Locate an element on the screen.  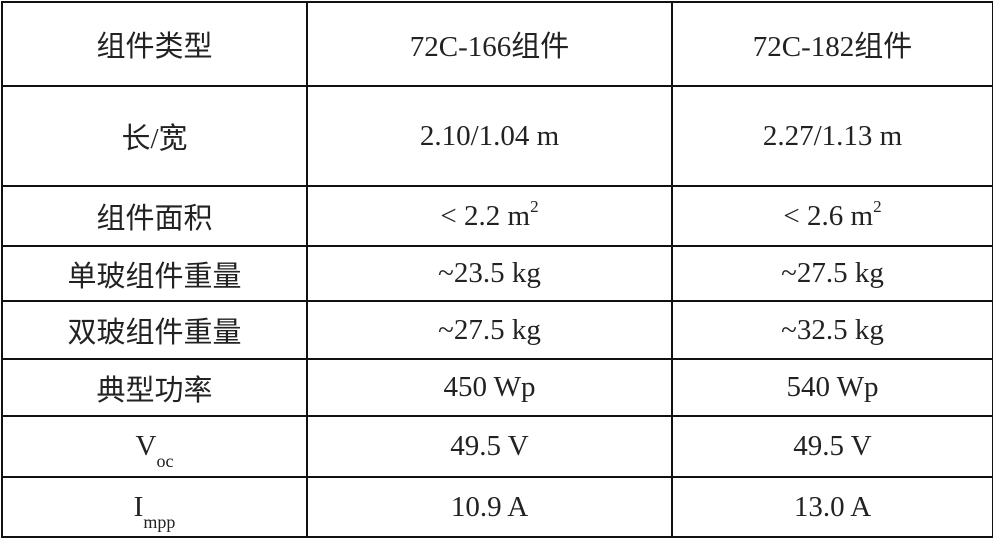
row-label-subscript: oc is located at coordinates (165, 461).